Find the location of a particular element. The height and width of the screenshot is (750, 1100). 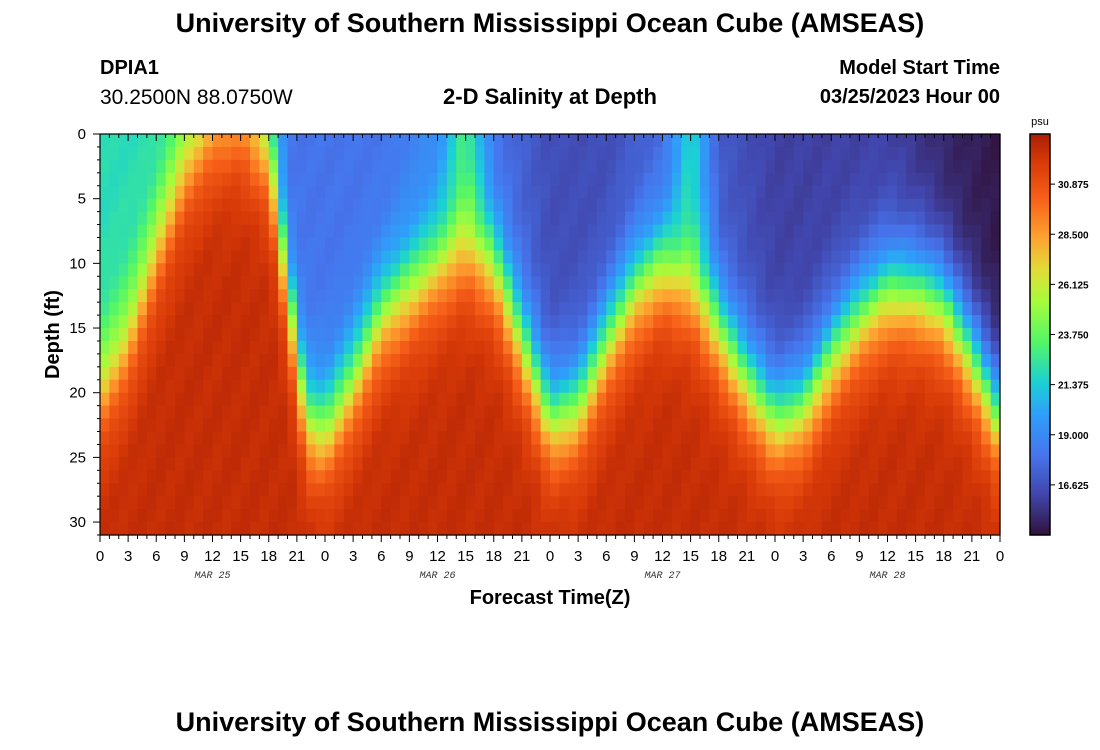

x-tick-label: 0 is located at coordinates (1000, 556).